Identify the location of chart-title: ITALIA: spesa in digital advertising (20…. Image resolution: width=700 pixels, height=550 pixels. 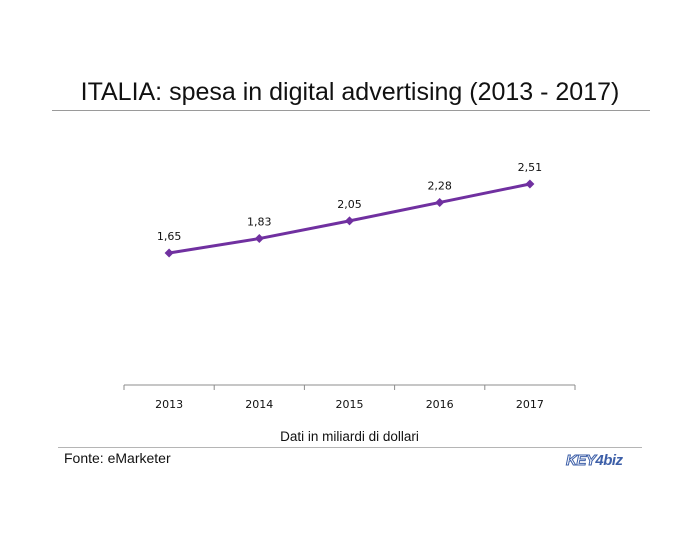
(350, 92).